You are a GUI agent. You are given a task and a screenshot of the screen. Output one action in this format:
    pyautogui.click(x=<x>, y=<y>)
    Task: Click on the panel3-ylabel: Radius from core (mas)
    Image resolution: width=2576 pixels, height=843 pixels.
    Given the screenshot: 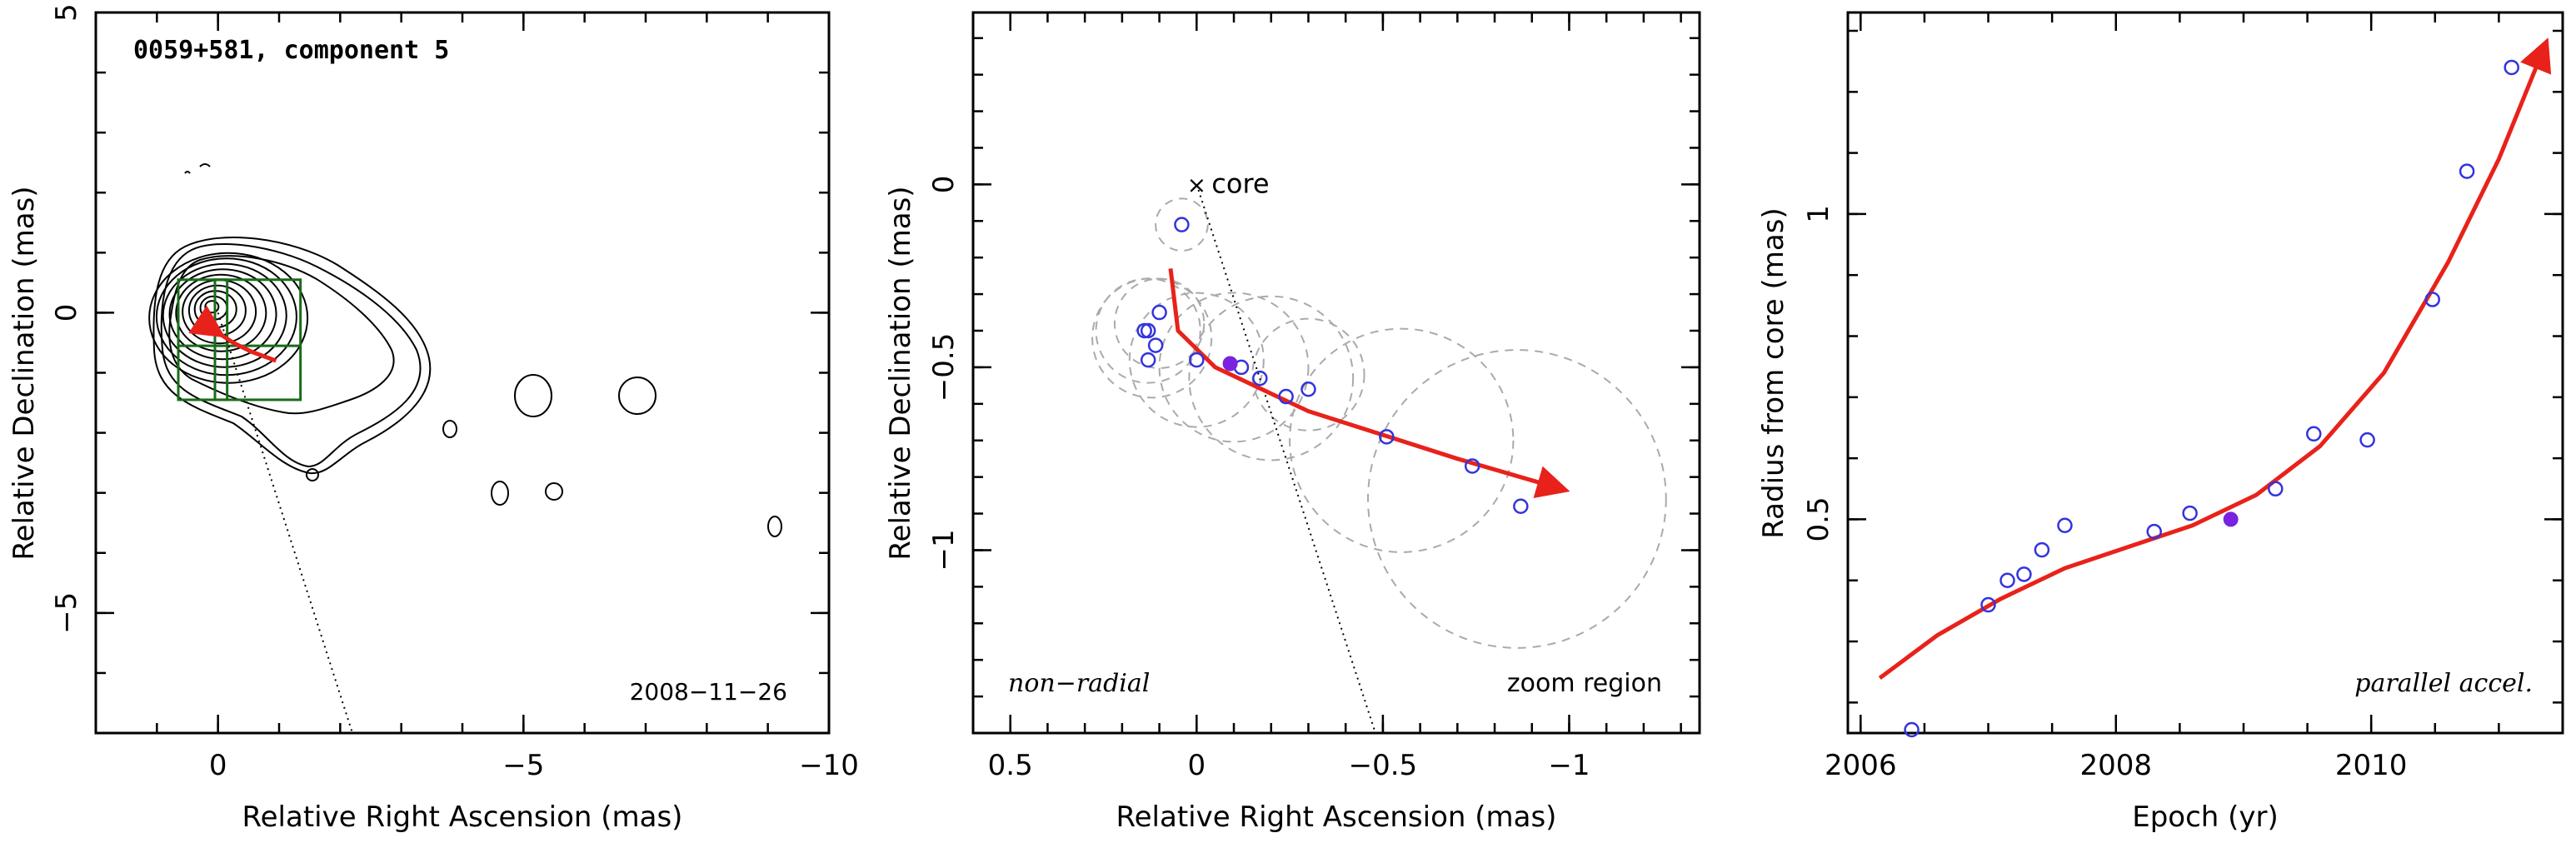 What is the action you would take?
    pyautogui.click(x=1773, y=372)
    